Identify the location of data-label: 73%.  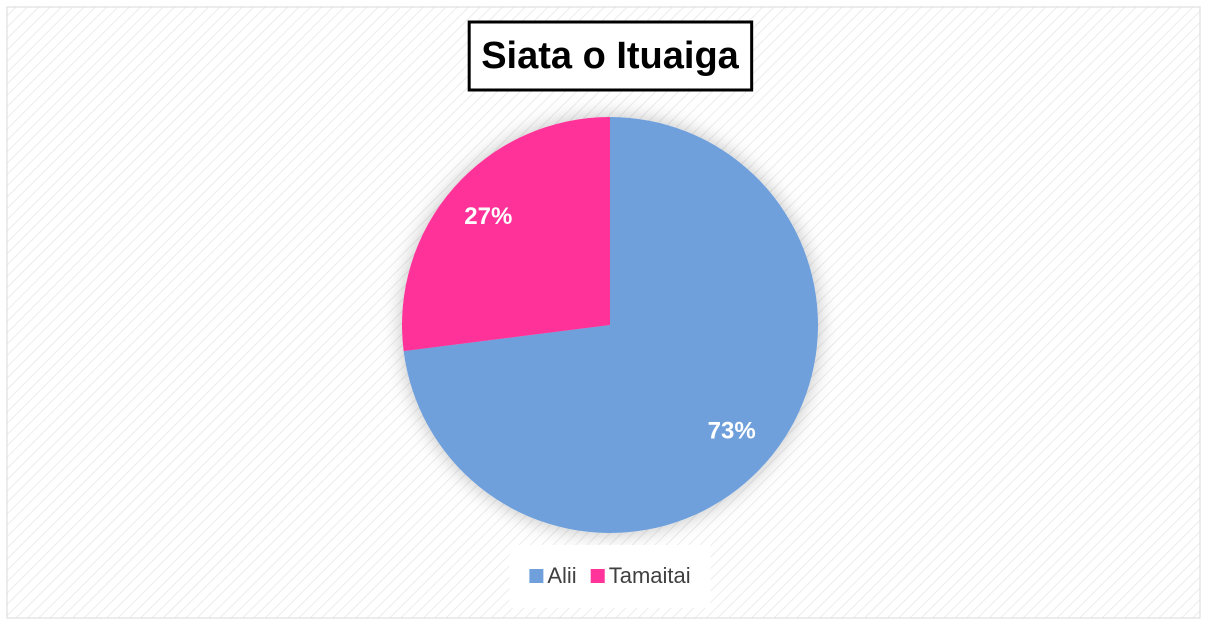
(732, 431).